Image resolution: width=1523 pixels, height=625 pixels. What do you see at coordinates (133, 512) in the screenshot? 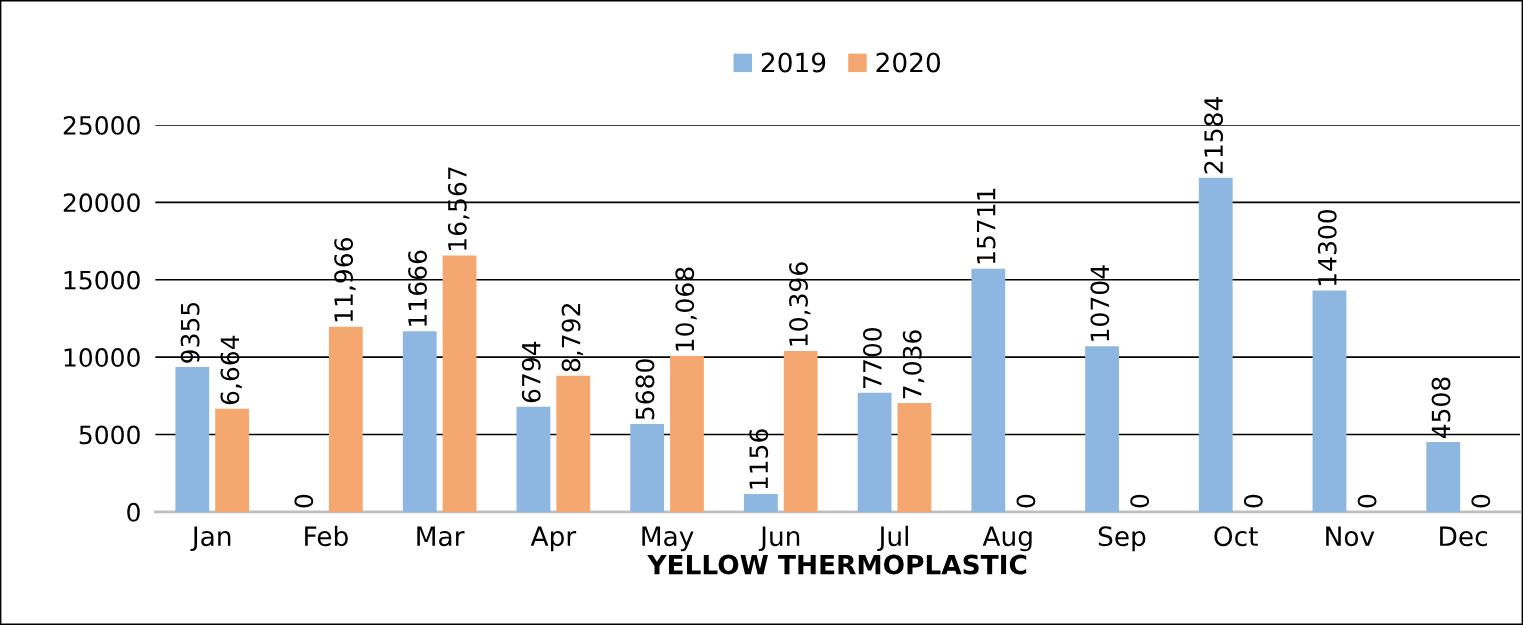
I see `y-tick-label: 0` at bounding box center [133, 512].